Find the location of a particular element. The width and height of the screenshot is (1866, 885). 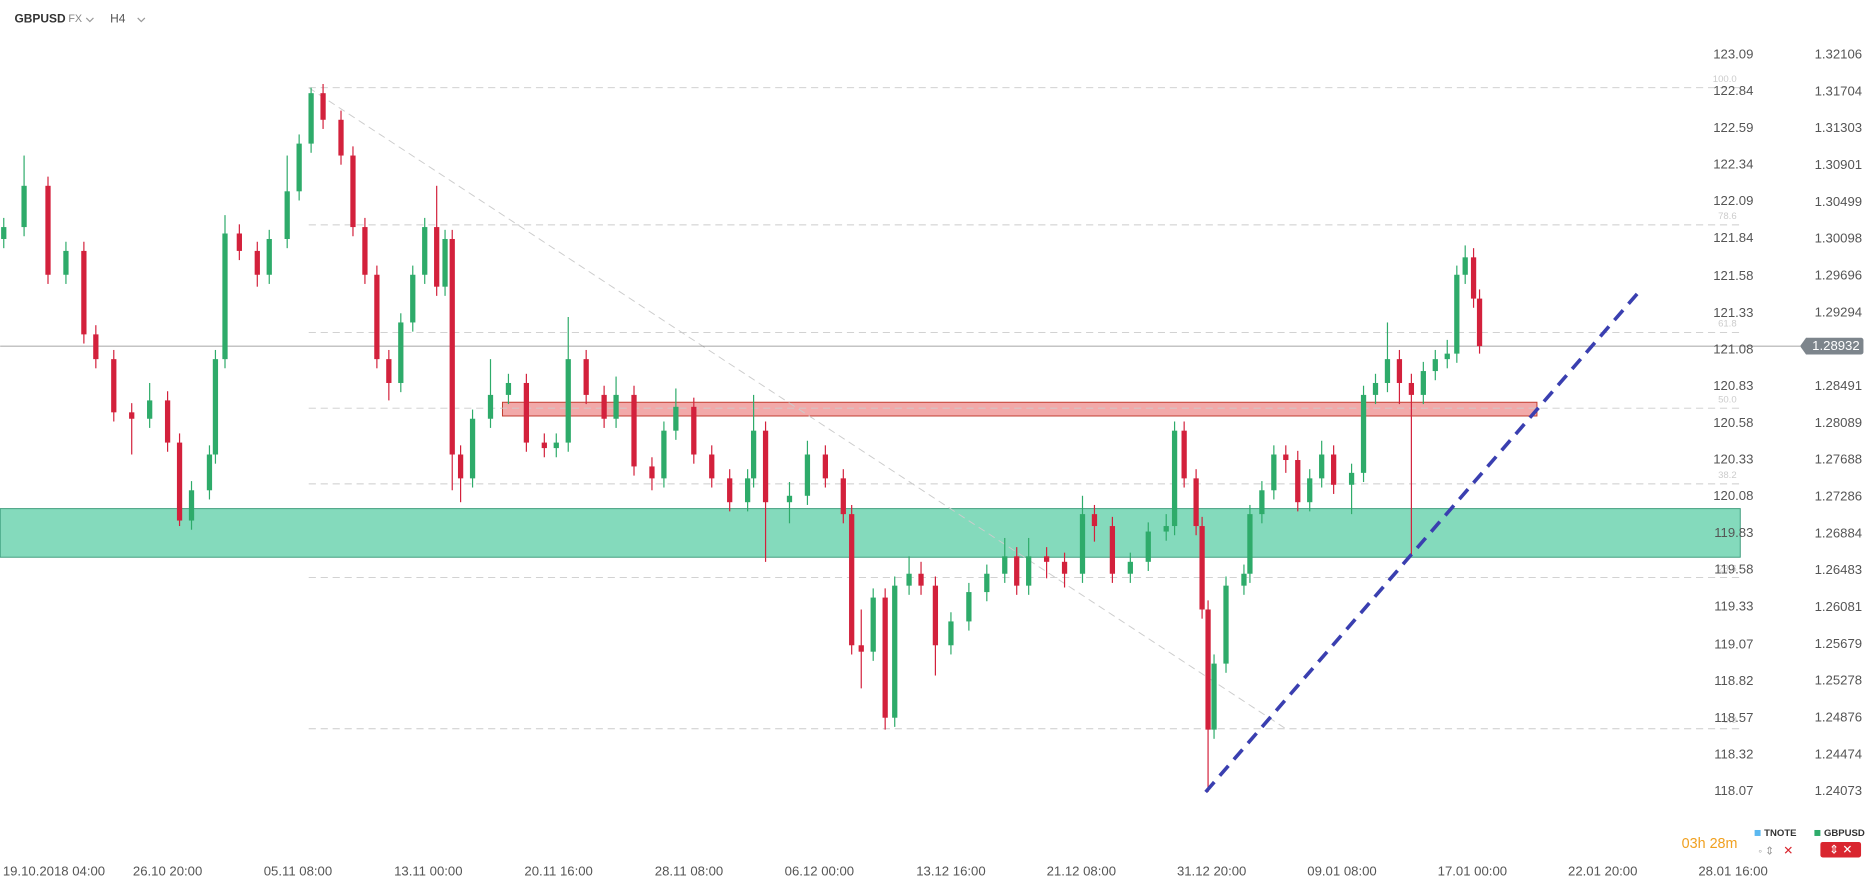

close-icon: ⇕ ✕ is located at coordinates (1840, 849).